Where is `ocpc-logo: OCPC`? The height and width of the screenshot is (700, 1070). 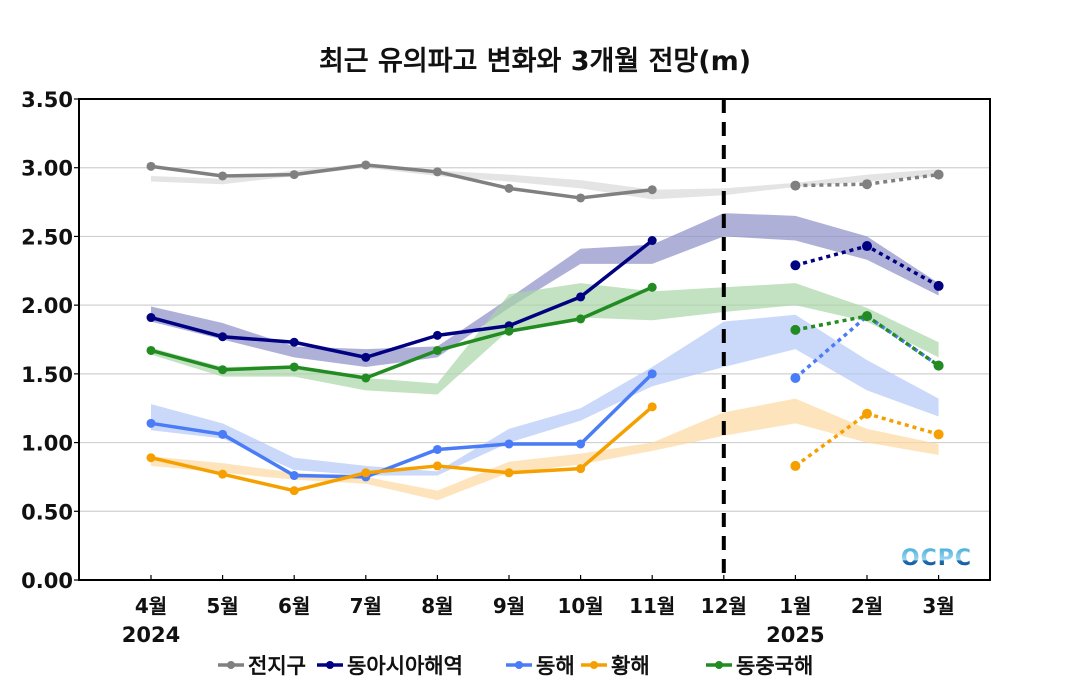 ocpc-logo: OCPC is located at coordinates (936, 558).